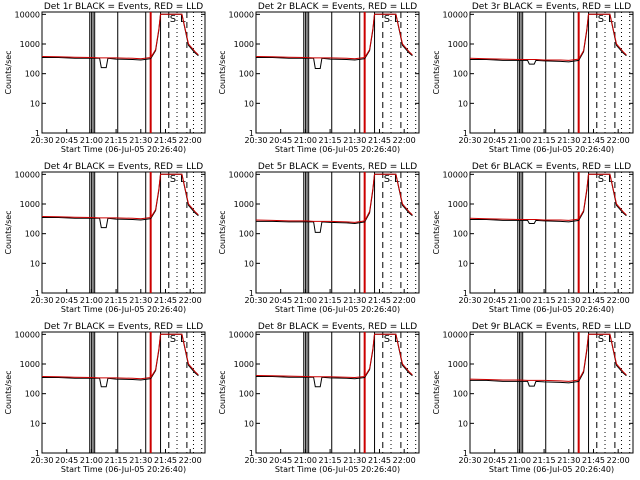 The image size is (640, 480). What do you see at coordinates (337, 167) in the screenshot?
I see `panel-title: Det 5r BLACK = Events, RED = LLD` at bounding box center [337, 167].